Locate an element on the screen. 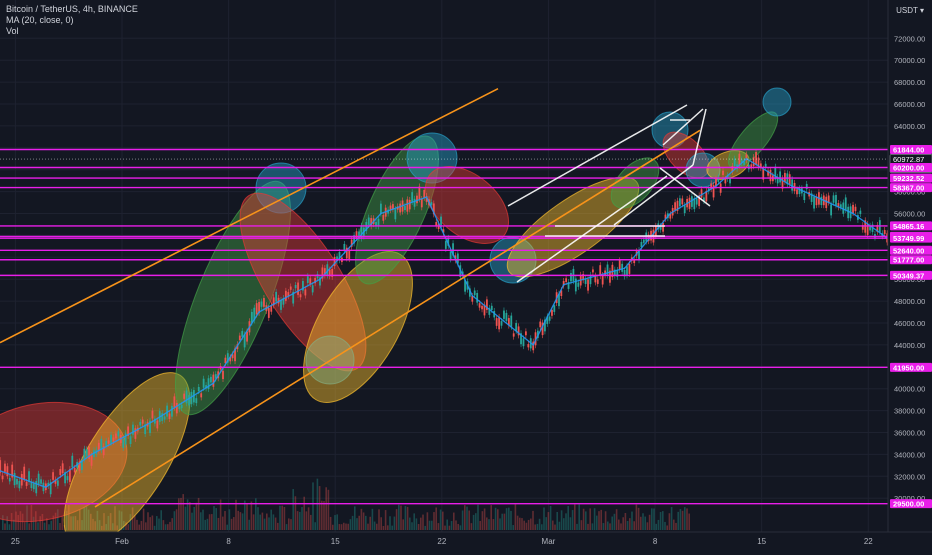 Image resolution: width=932 pixels, height=555 pixels. time-tick-label: 8 is located at coordinates (655, 541).